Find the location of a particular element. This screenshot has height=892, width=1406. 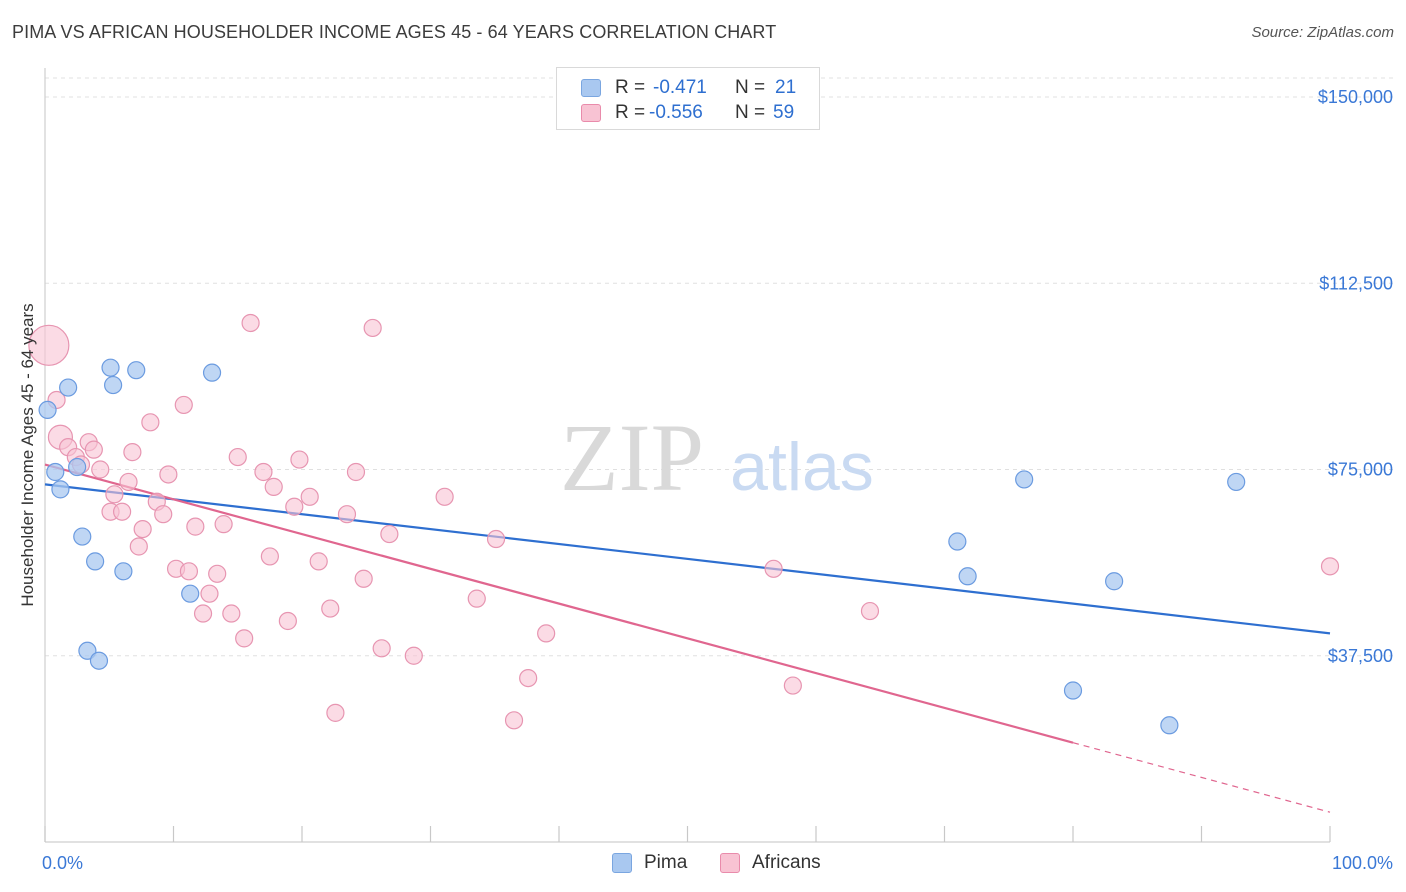

y-tick-label: $37,500 is located at coordinates (1360, 656).